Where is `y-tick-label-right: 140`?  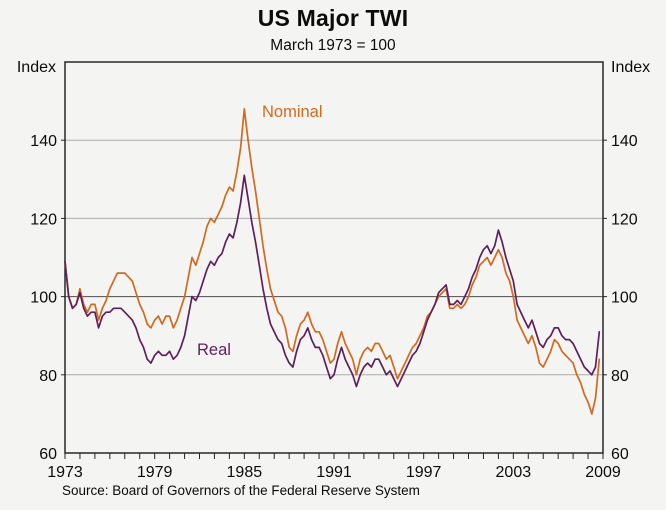 y-tick-label-right: 140 is located at coordinates (624, 141).